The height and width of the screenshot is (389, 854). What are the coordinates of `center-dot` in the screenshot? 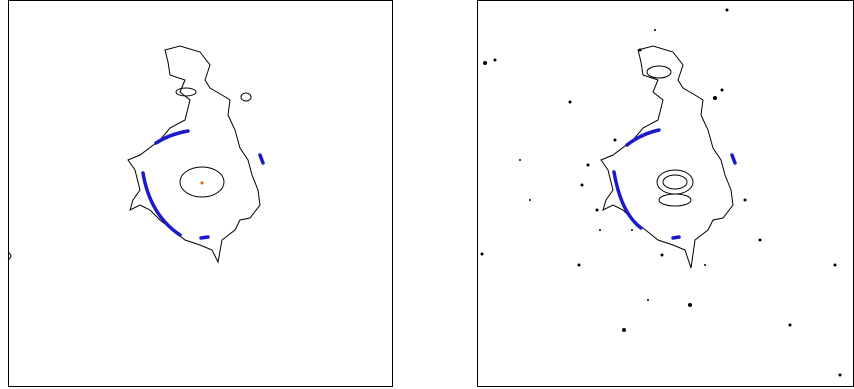 It's located at (202, 183).